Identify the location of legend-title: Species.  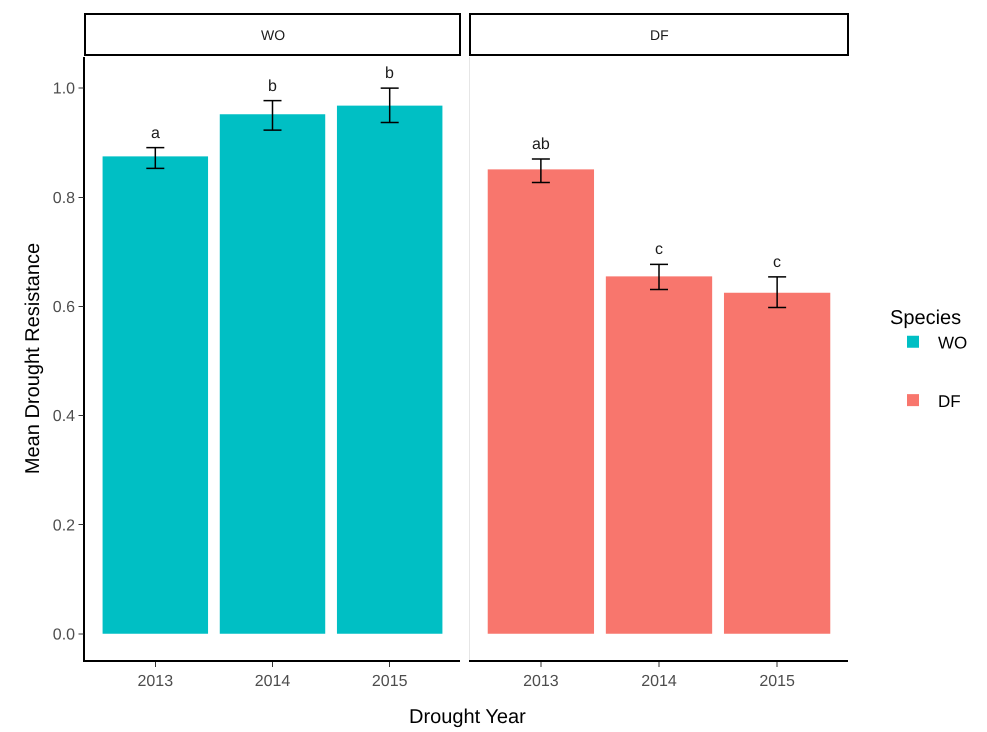
(926, 318).